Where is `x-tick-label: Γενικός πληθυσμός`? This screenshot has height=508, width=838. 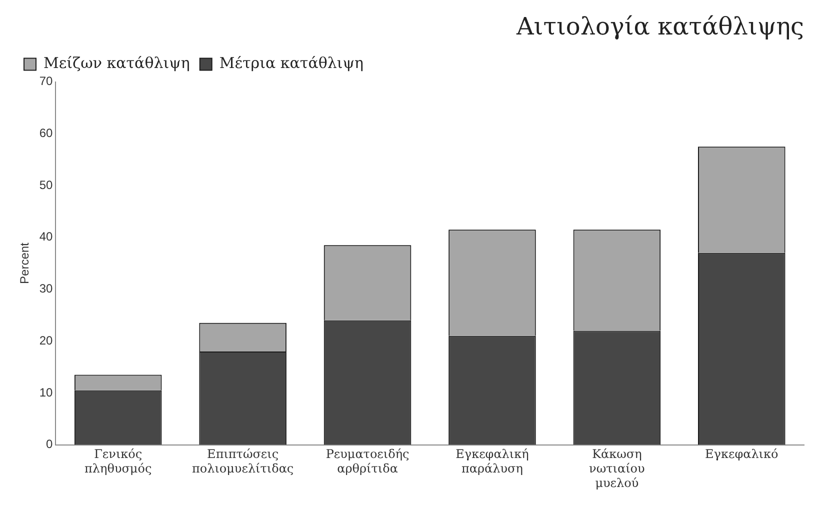 x-tick-label: Γενικός πληθυσμός is located at coordinates (118, 461).